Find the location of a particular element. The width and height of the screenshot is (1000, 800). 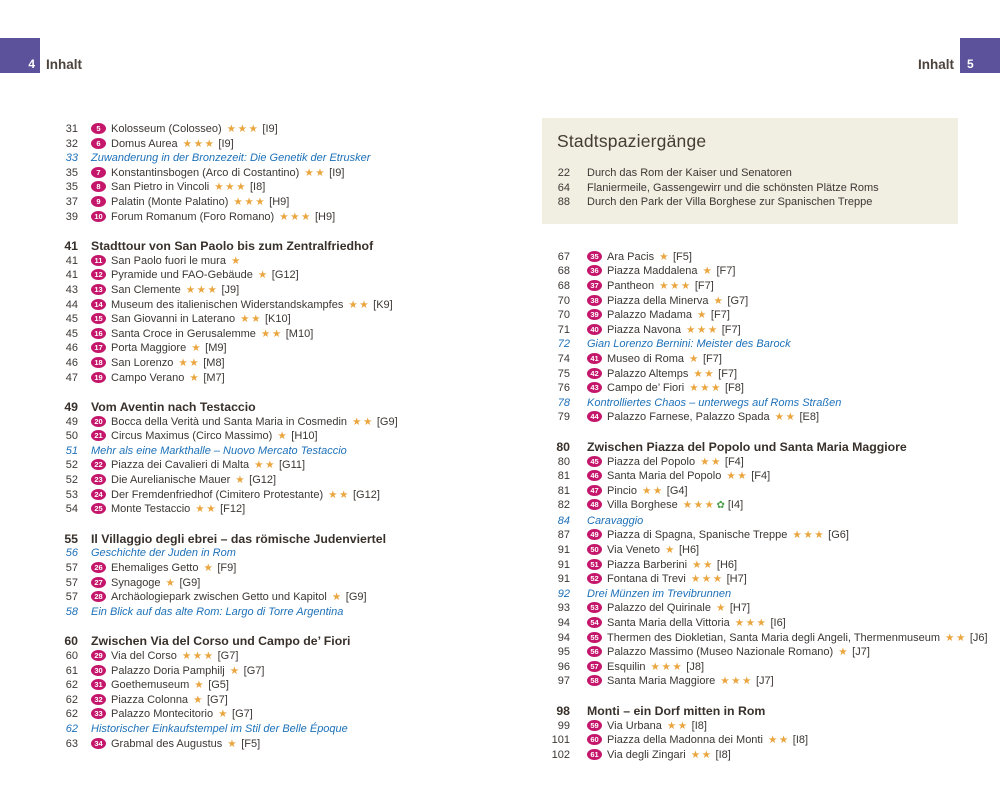

sight-number-badge: 13 is located at coordinates (98, 289).